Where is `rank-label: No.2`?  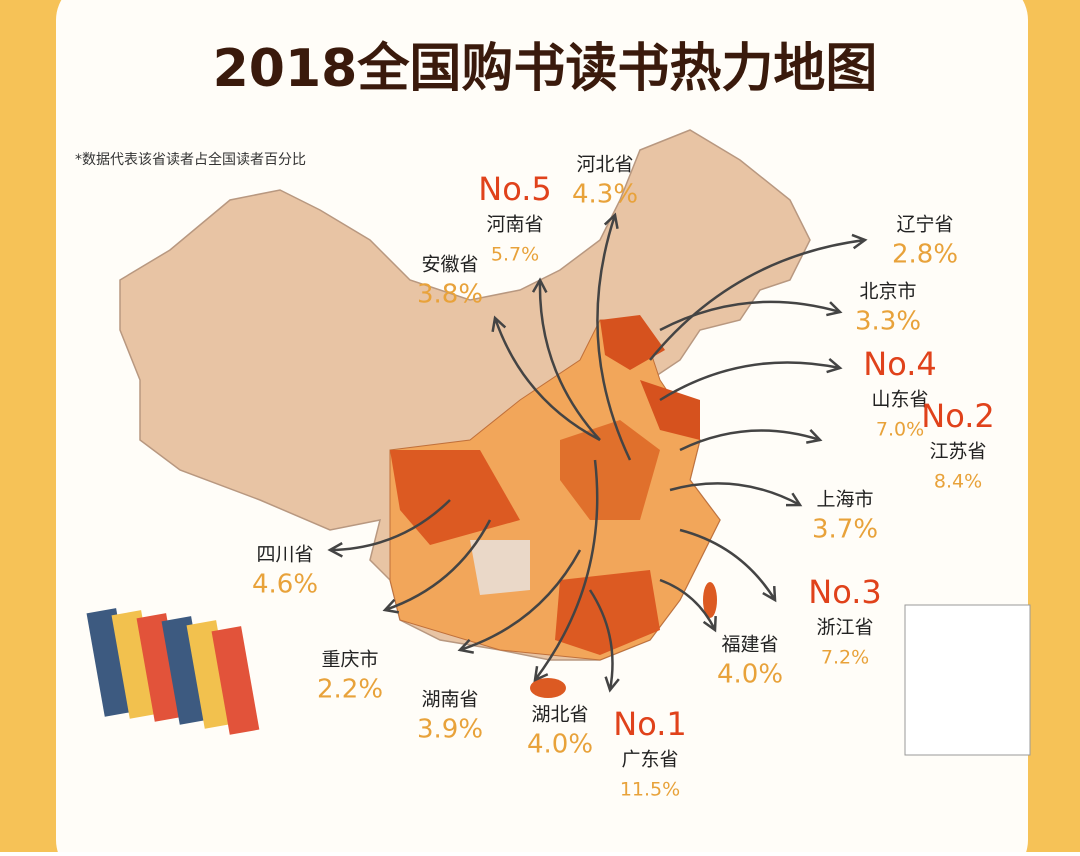 rank-label: No.2 is located at coordinates (957, 416).